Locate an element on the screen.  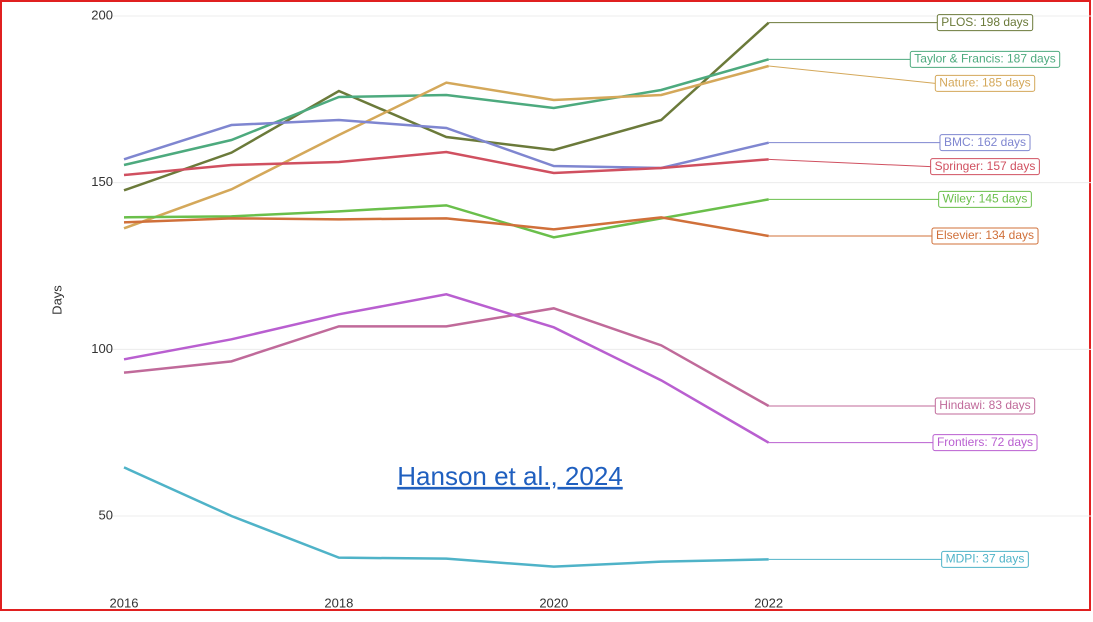
series-label: BMC: 162 days is located at coordinates (985, 143).